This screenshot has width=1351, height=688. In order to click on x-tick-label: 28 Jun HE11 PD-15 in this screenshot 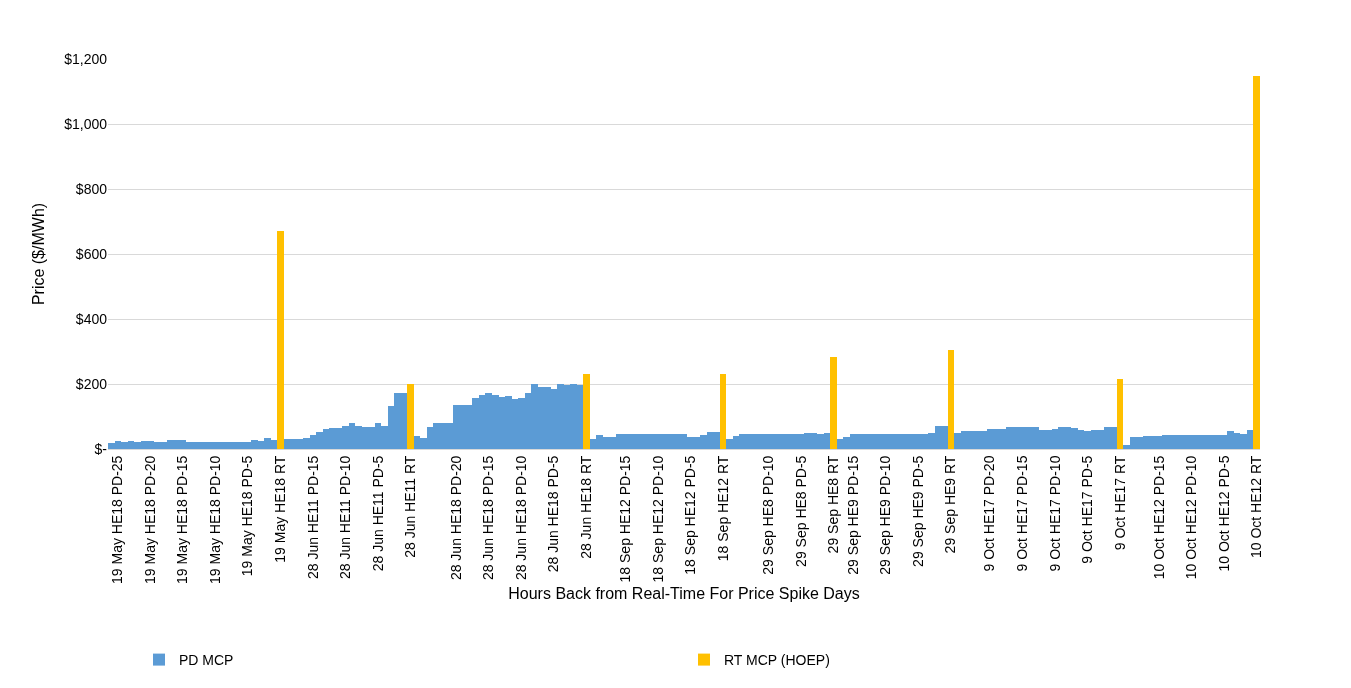, I will do `click(312, 517)`.